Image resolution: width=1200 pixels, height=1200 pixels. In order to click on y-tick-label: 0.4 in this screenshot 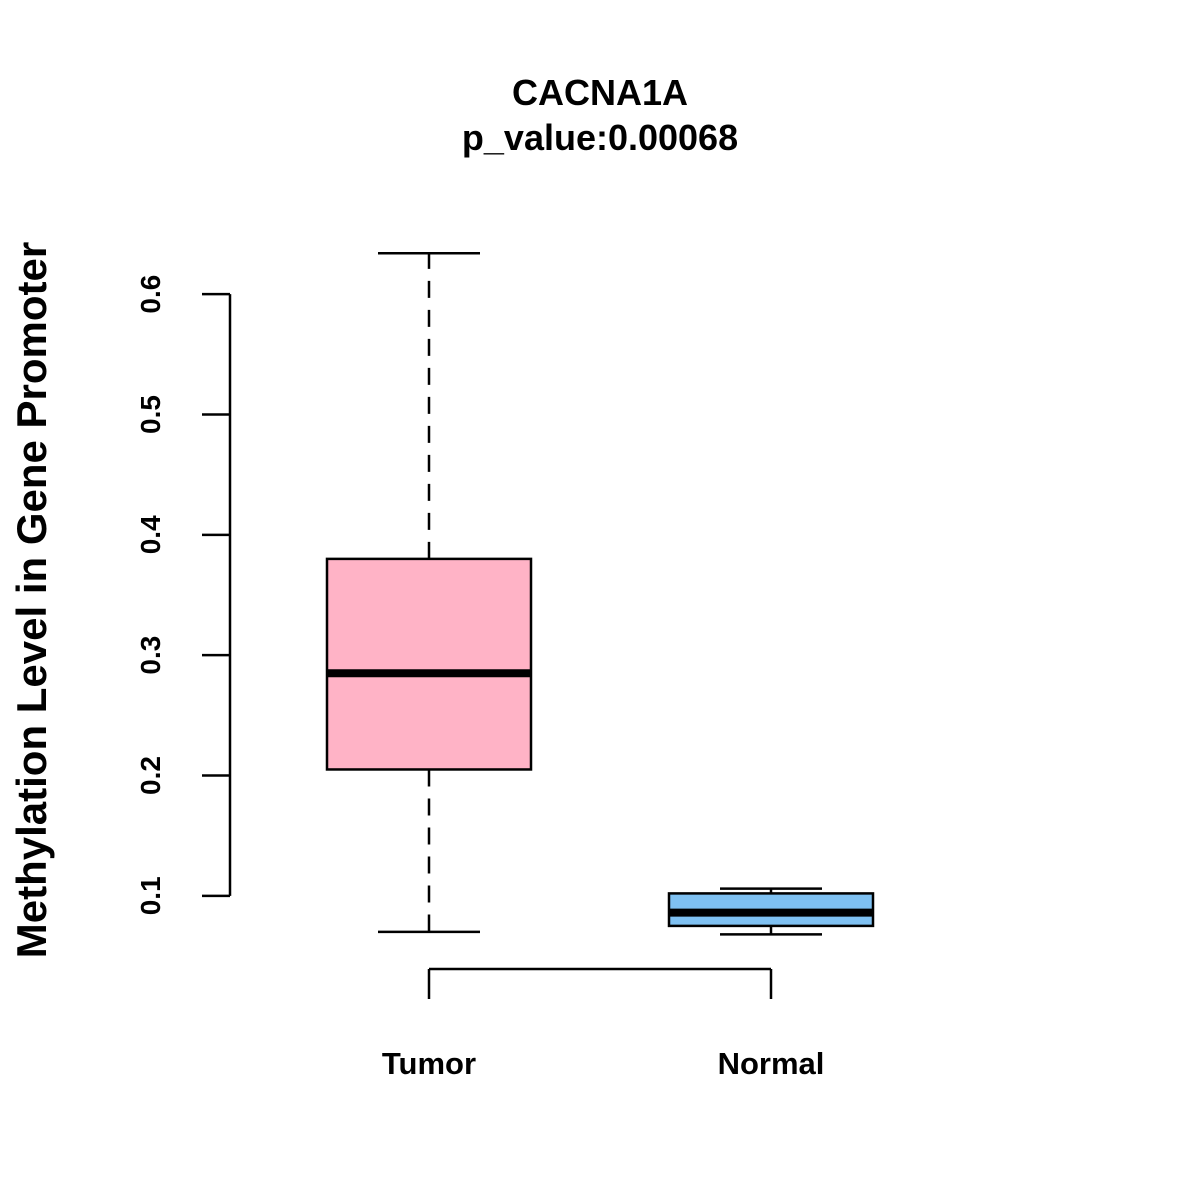, I will do `click(150, 534)`.